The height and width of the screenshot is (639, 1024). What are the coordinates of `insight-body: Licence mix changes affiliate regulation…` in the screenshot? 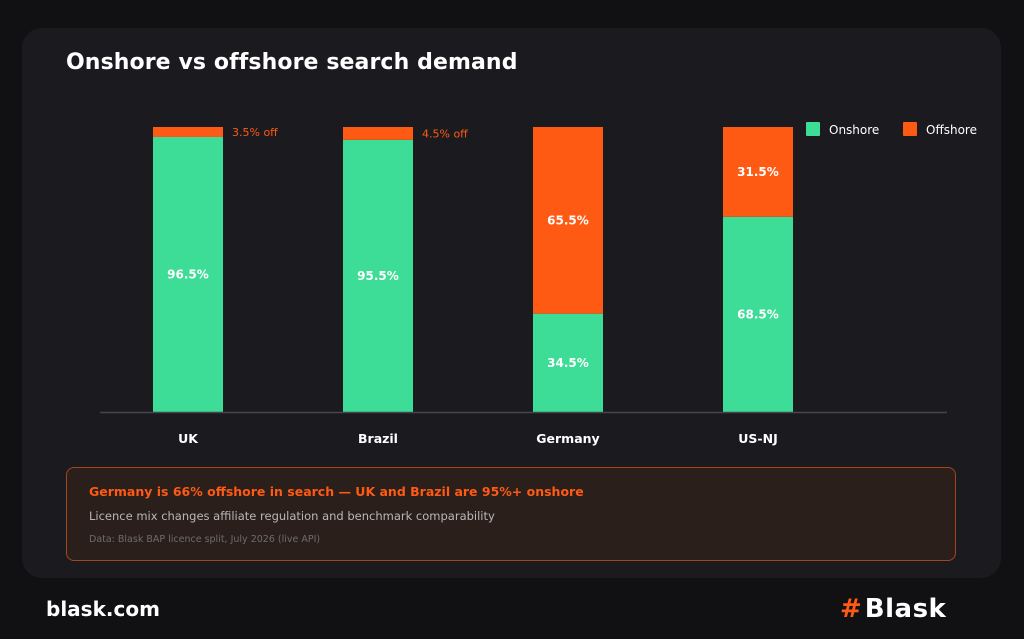 It's located at (292, 516).